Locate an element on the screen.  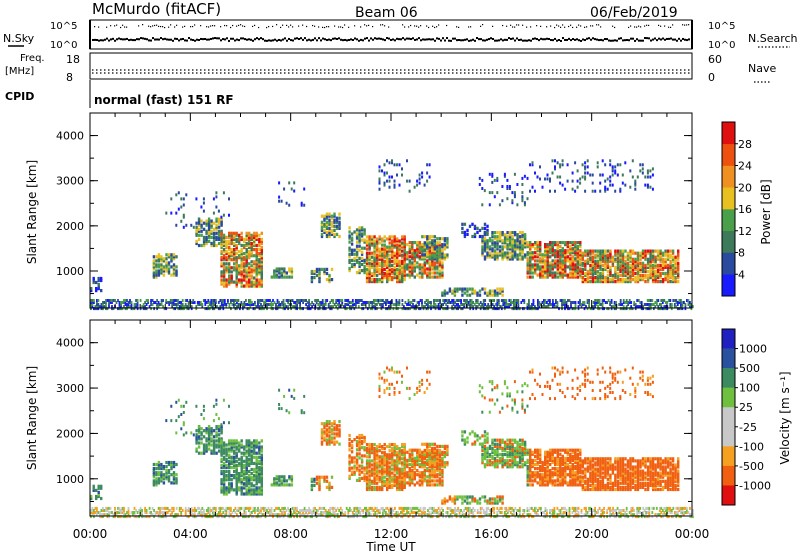
freq-panel: Freq. [MHz] 18 8 60 0 Nave is located at coordinates (390, 68).